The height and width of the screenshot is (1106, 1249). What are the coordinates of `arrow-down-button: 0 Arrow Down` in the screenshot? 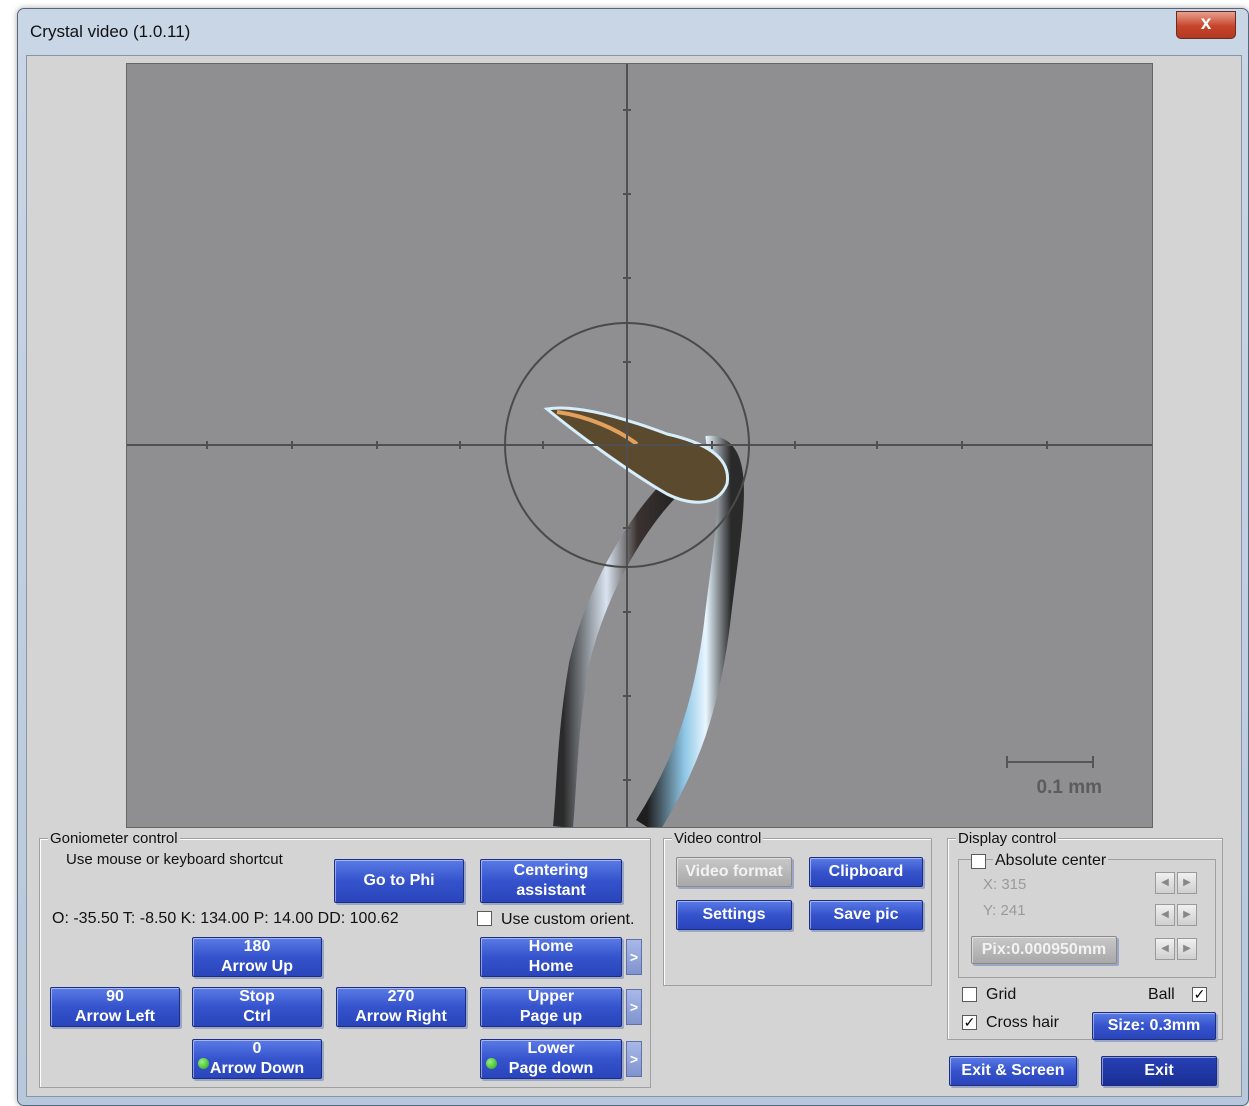 It's located at (257, 1059).